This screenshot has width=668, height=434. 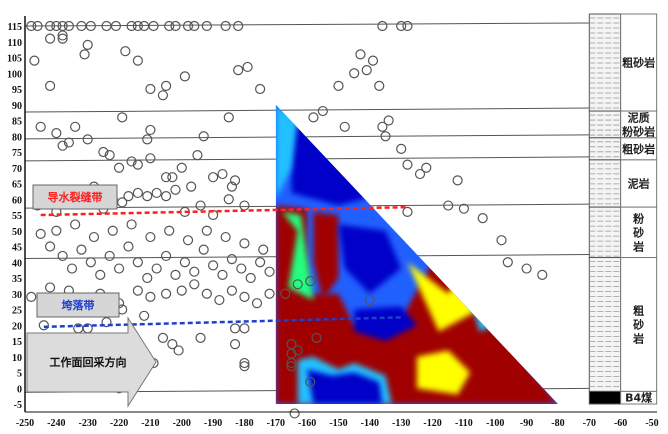 What do you see at coordinates (244, 423) in the screenshot?
I see `x-tick-label: -180` at bounding box center [244, 423].